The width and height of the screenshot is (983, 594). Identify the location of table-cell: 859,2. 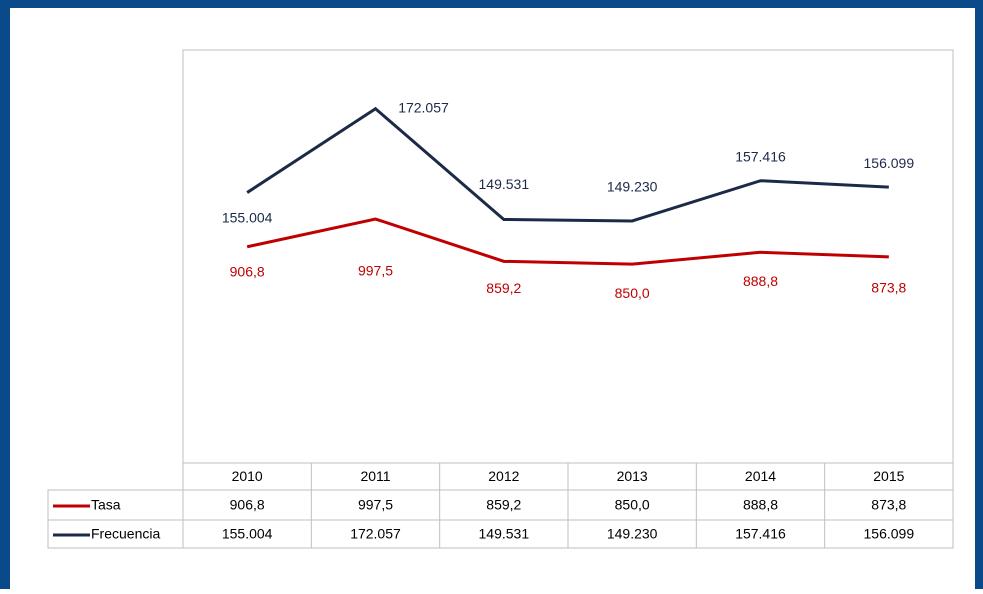
(503, 505).